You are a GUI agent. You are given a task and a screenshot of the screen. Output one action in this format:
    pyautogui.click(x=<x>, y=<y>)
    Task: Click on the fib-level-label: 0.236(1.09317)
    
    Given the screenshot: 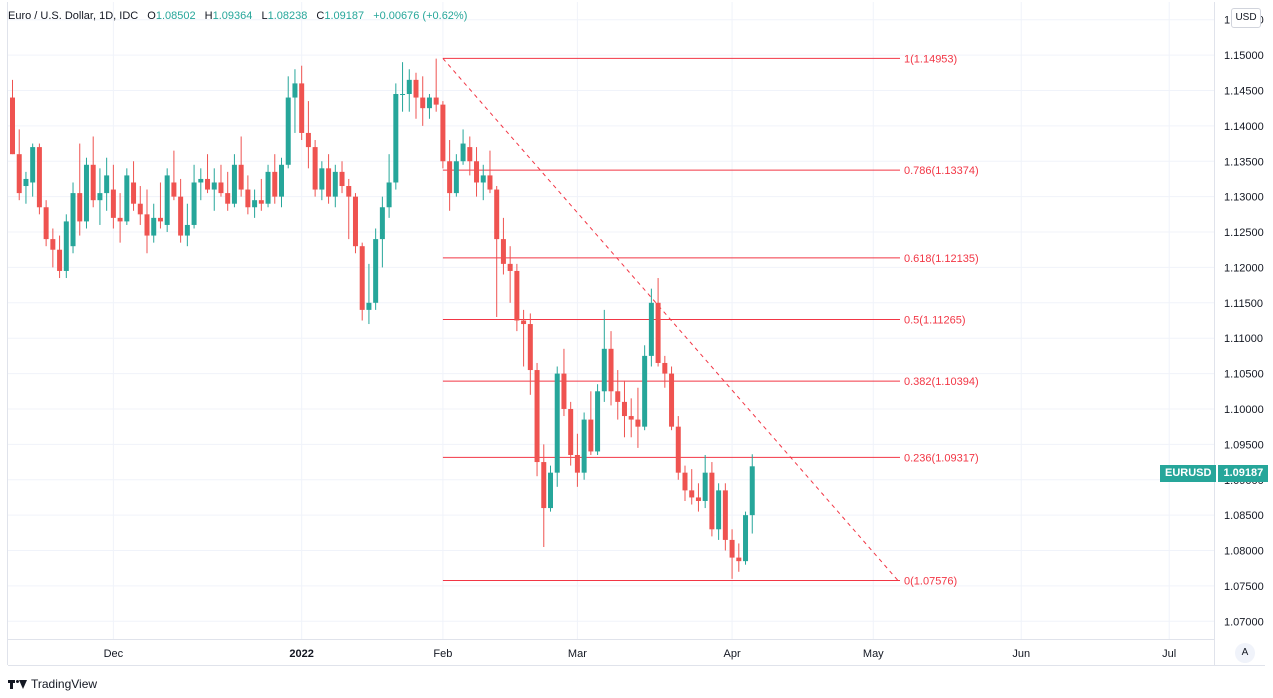 What is the action you would take?
    pyautogui.click(x=941, y=458)
    